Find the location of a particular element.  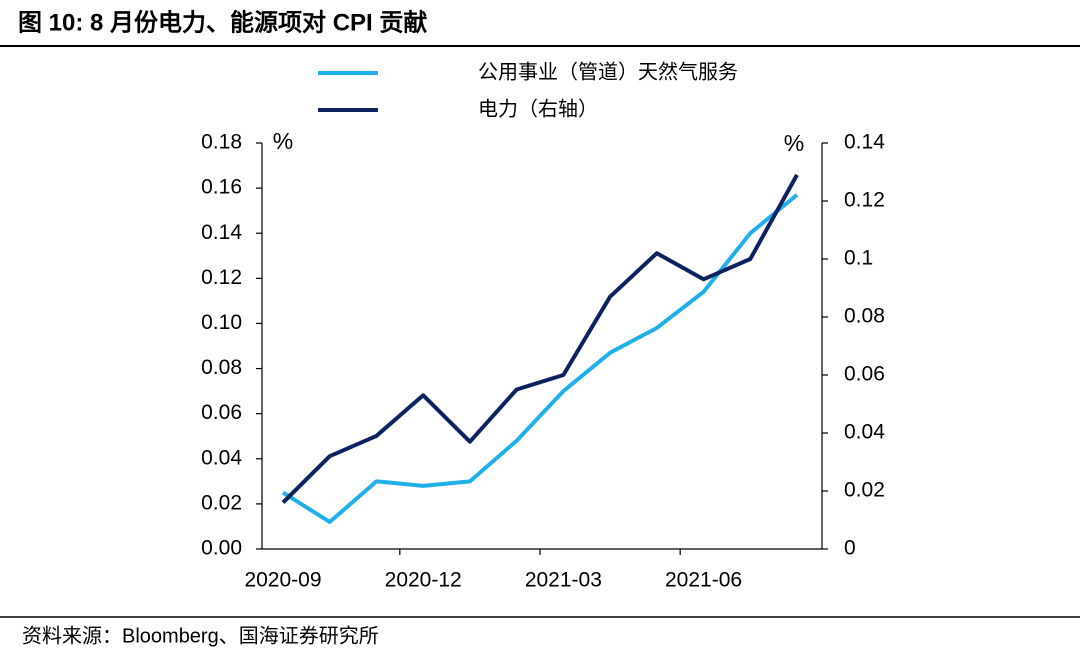

x-tick-label: 2021-06 is located at coordinates (703, 580).